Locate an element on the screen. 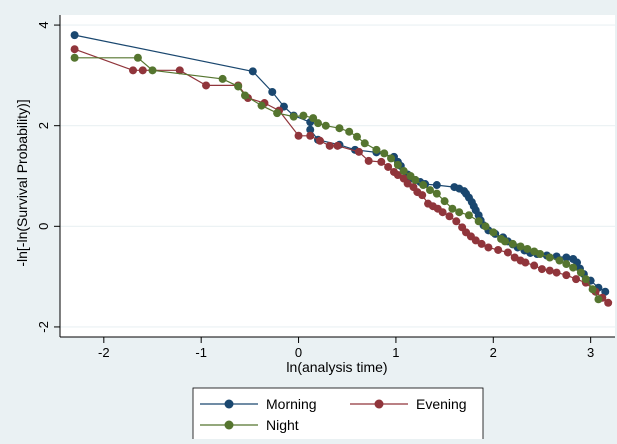 The width and height of the screenshot is (617, 444). y-tick-label: 4 is located at coordinates (43, 24).